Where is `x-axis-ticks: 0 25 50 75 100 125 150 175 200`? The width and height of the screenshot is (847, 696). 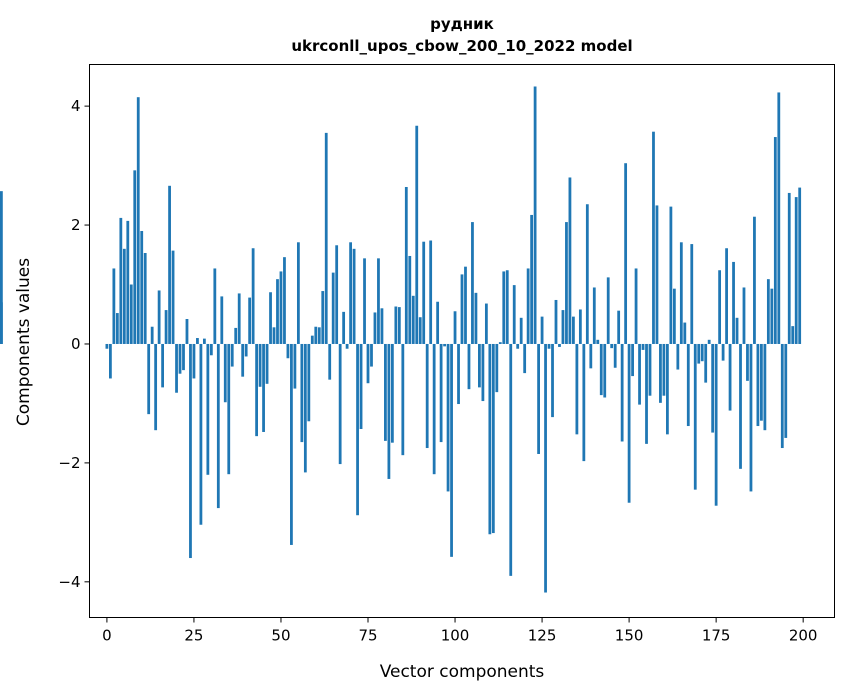
x-axis-ticks: 0 25 50 75 100 125 150 175 200 is located at coordinates (460, 631).